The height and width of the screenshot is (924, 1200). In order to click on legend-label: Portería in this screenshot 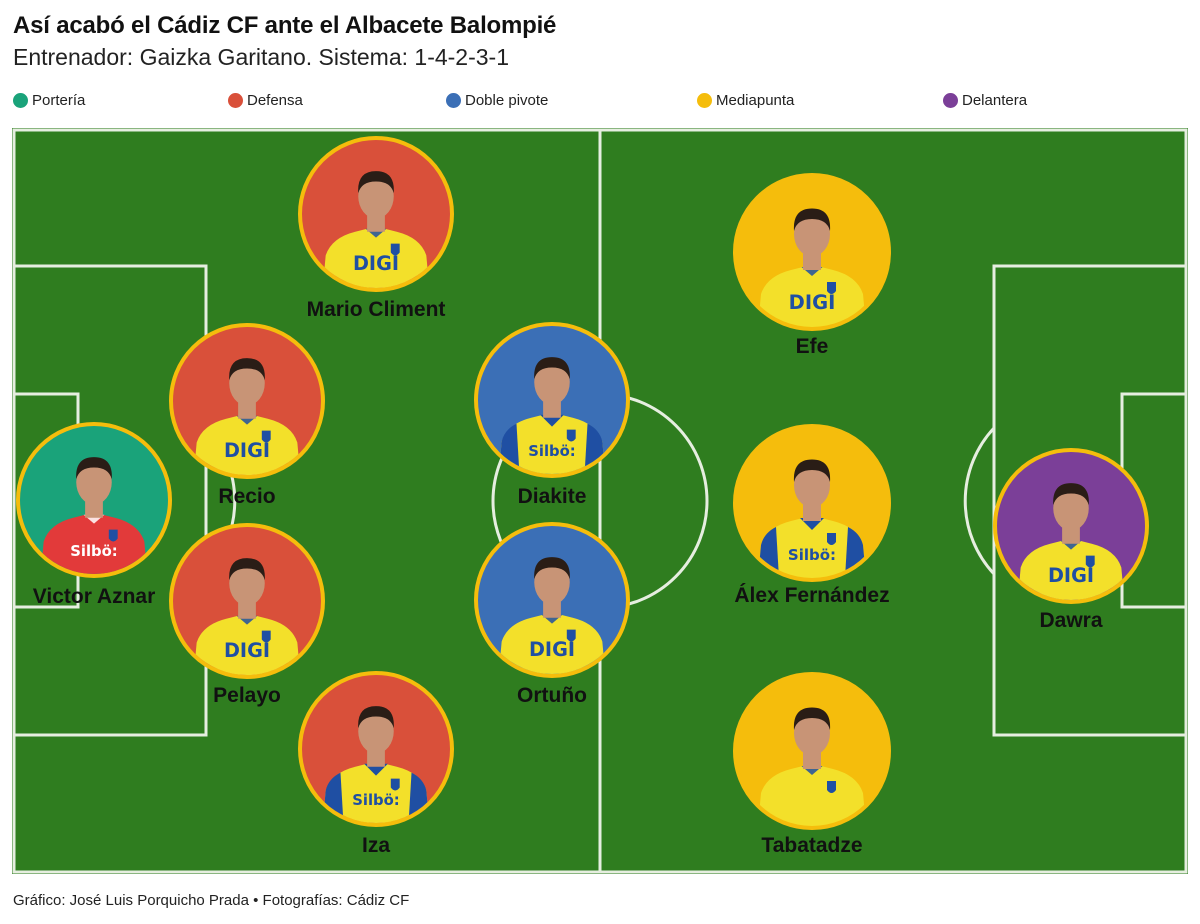, I will do `click(59, 100)`.